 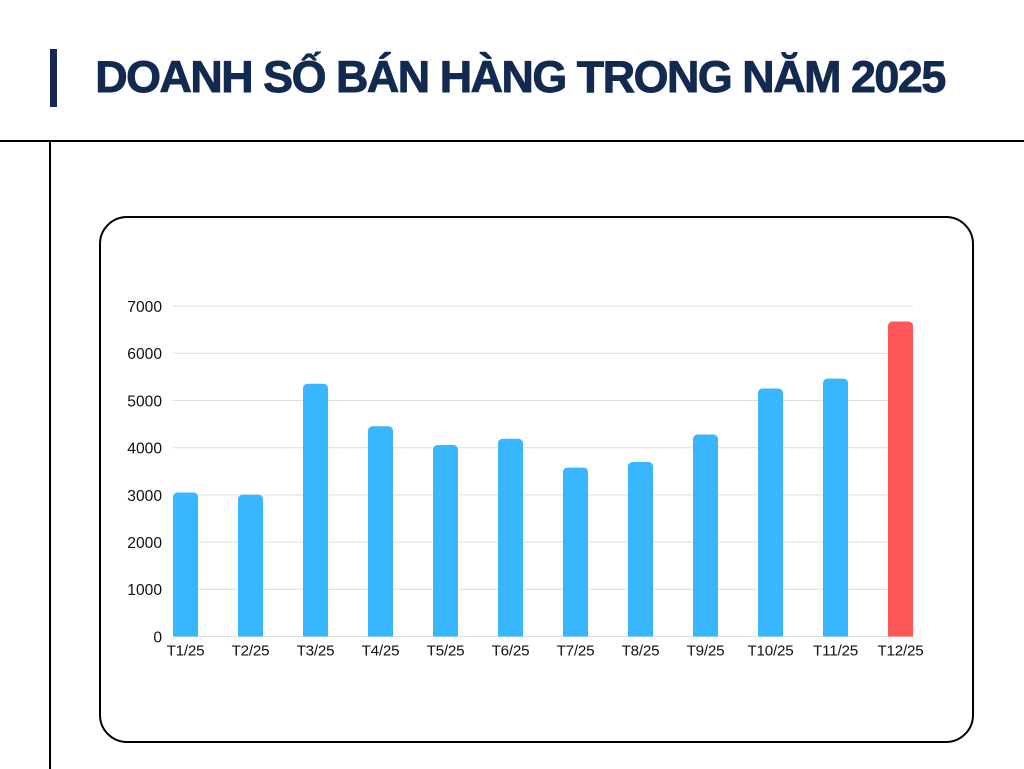 I want to click on svg-text: 0, so click(x=157, y=637).